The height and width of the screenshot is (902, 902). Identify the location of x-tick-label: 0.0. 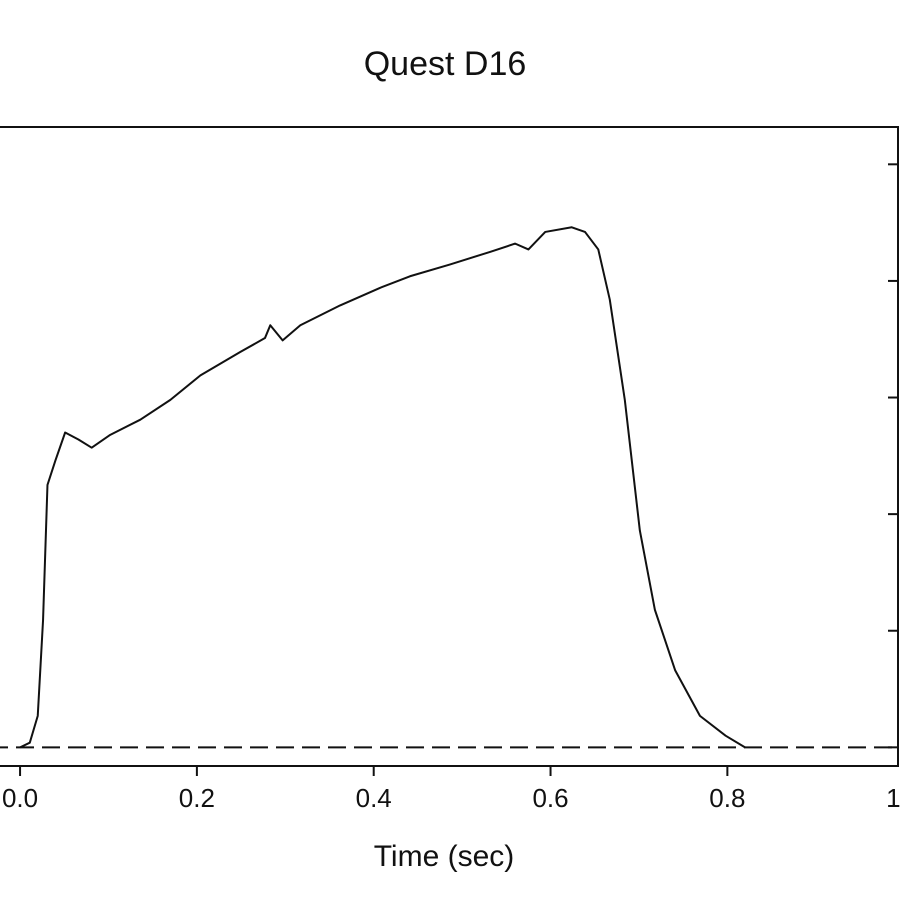
(20, 798).